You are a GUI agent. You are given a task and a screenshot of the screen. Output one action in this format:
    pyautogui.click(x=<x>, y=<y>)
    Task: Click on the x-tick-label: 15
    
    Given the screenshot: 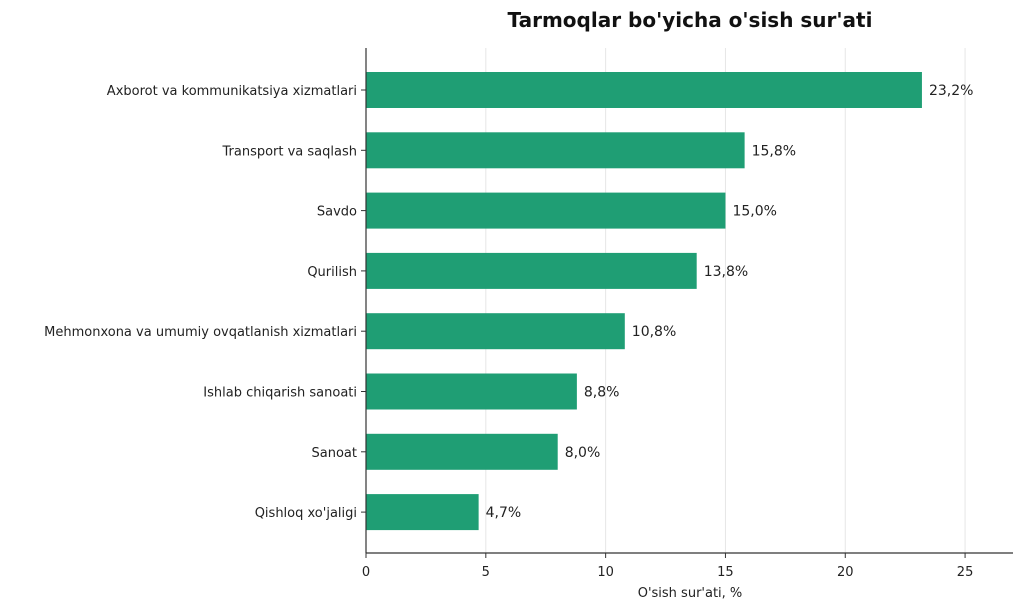 What is the action you would take?
    pyautogui.click(x=725, y=572)
    